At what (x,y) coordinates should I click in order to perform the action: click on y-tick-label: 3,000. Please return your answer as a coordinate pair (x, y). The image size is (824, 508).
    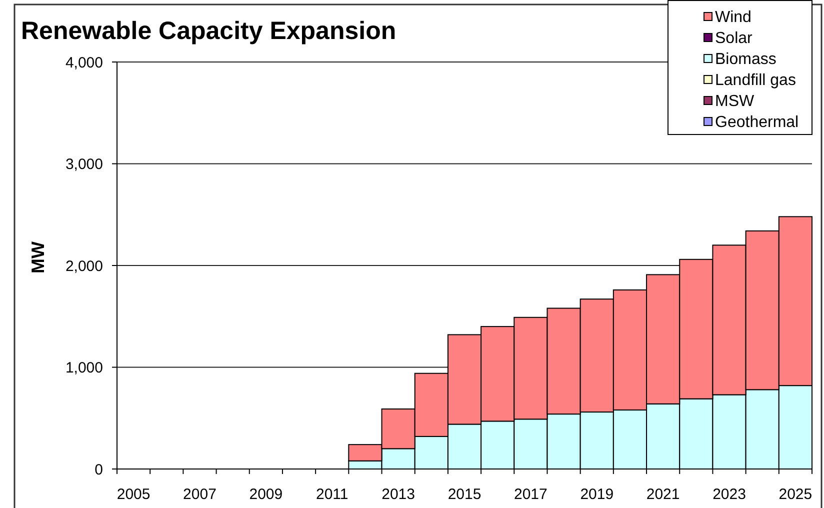
    Looking at the image, I should click on (84, 164).